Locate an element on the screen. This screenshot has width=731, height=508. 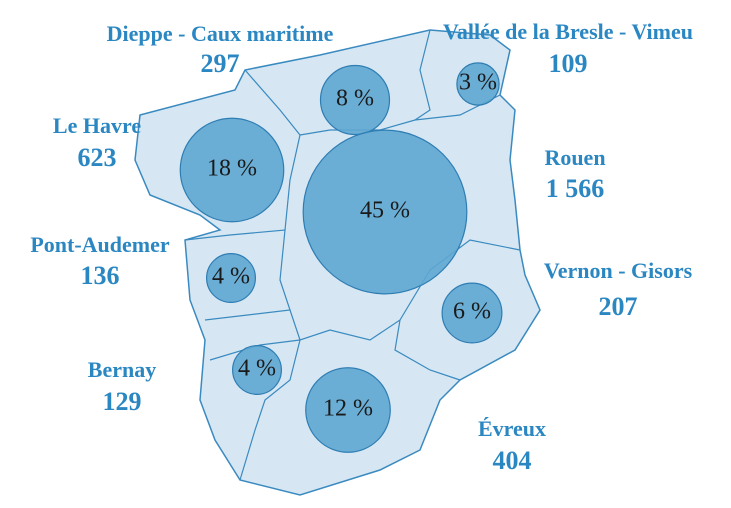
region-name: Vernon - Gisors is located at coordinates (618, 270).